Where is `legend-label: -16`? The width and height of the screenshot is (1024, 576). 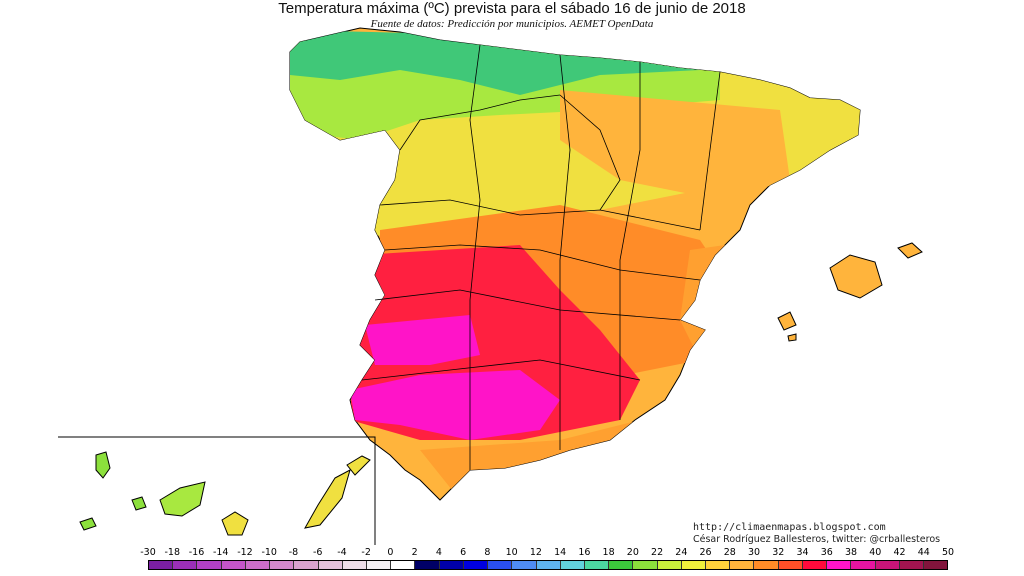 legend-label: -16 is located at coordinates (196, 552).